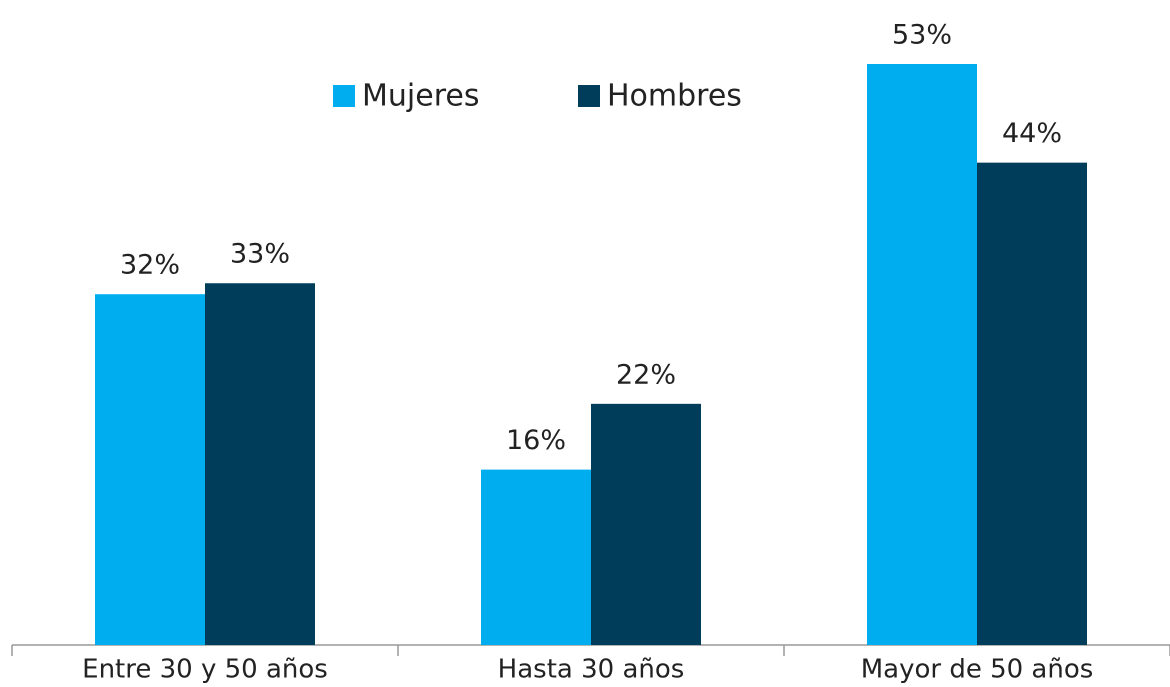  Describe the element at coordinates (922, 35) in the screenshot. I see `data-label: 53%` at that location.